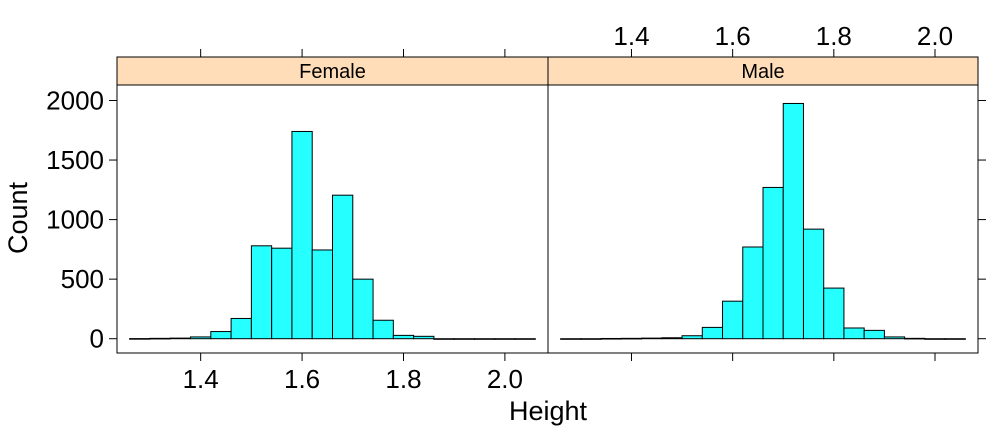 Image resolution: width=1008 pixels, height=432 pixels. I want to click on strip-label: Male, so click(762, 72).